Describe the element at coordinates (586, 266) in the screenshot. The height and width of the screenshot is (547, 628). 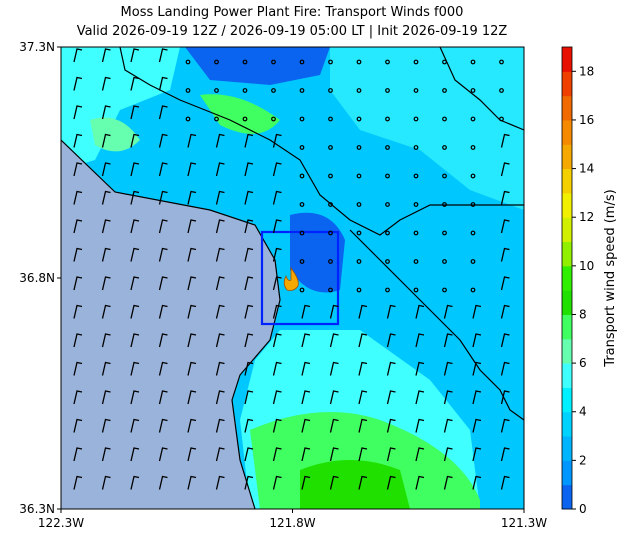
I see `colorbar-tick-label: 10` at that location.